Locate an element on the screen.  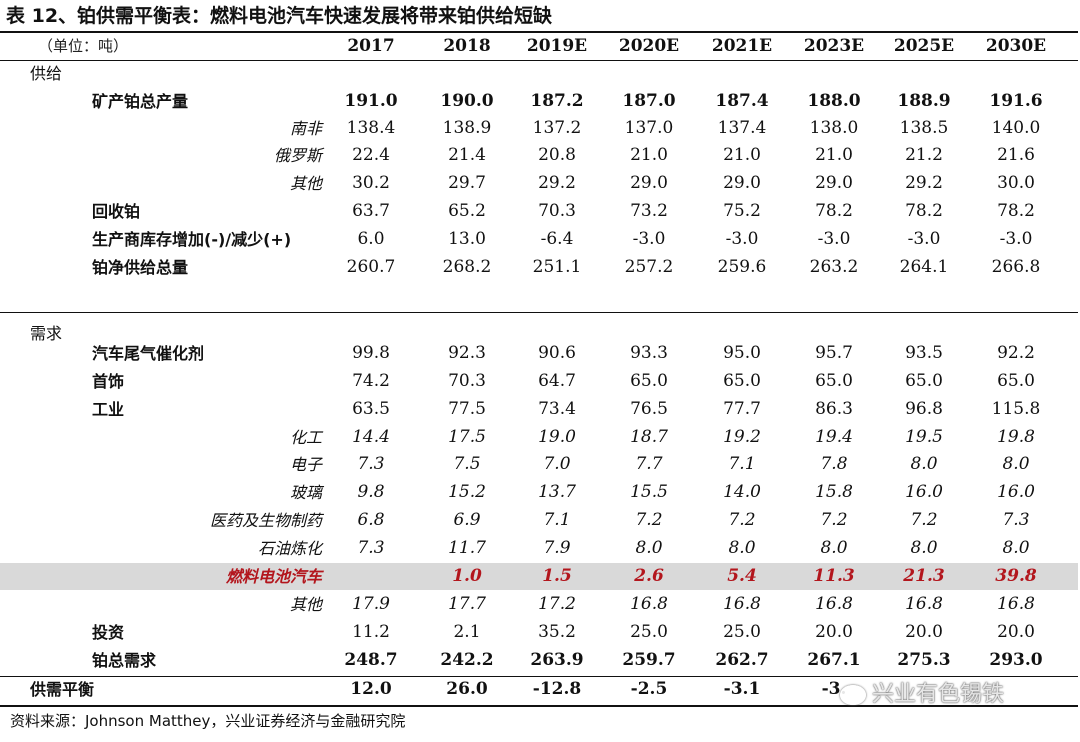
table-row: 电子 7.3 7.5 7.0 7.7 7.1 7.8 8.0 8.0 is located at coordinates (539, 464).